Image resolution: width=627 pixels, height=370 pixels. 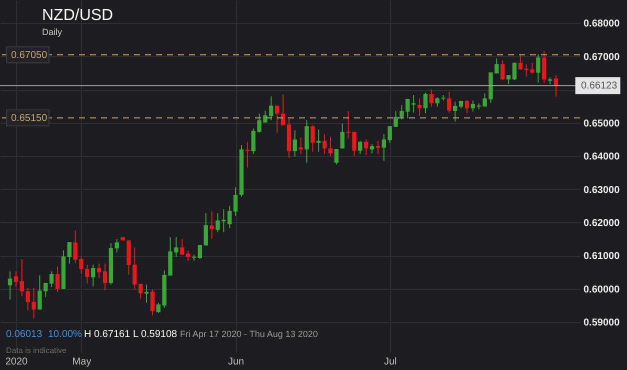 What do you see at coordinates (155, 334) in the screenshot?
I see `annotation: L 0.59108` at bounding box center [155, 334].